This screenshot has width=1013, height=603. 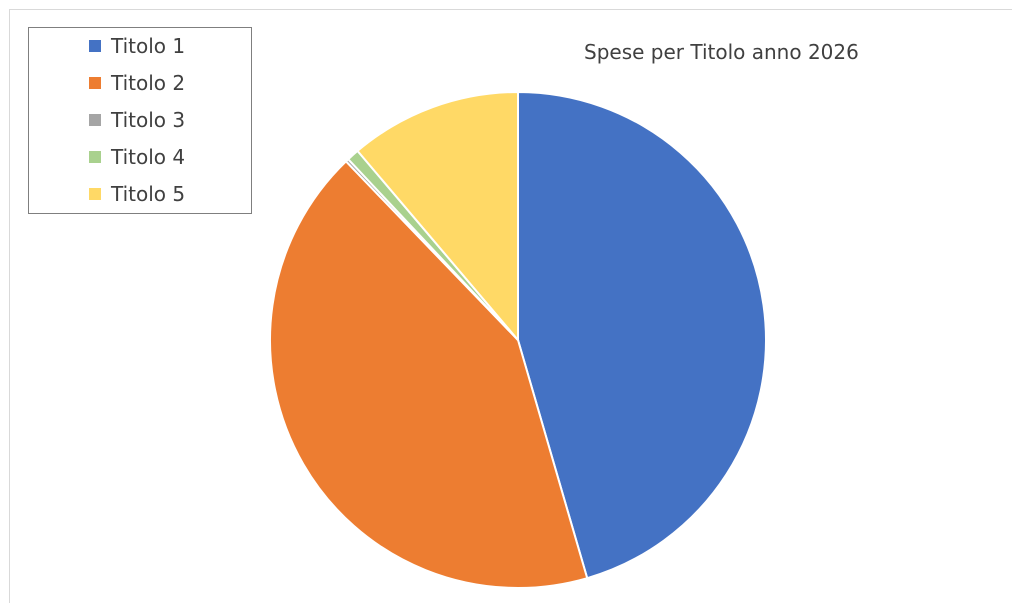 I want to click on legend-item-titolo-3: Titolo 3, so click(x=137, y=120).